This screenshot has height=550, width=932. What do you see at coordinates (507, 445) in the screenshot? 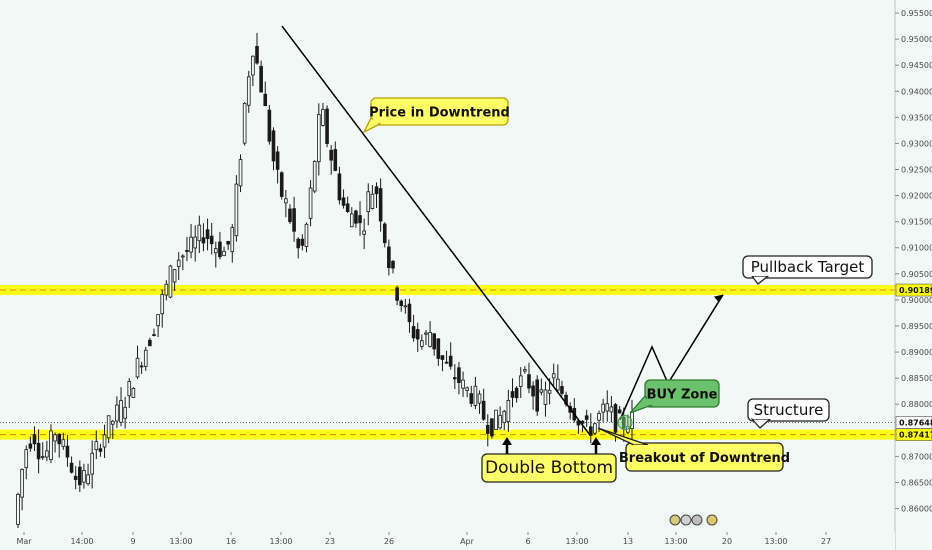
I see `double-bottom-arrow` at bounding box center [507, 445].